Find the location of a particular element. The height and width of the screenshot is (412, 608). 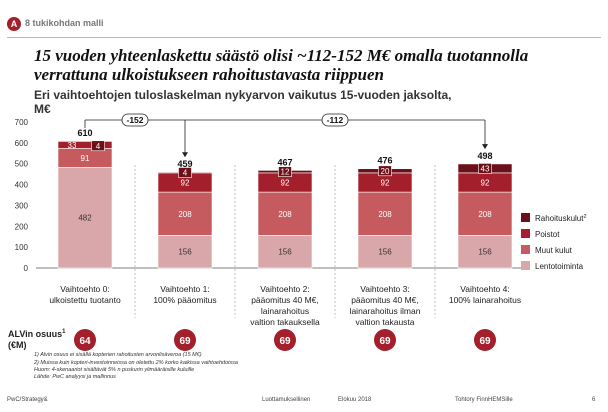

total-label-0: 610 is located at coordinates (84, 133).